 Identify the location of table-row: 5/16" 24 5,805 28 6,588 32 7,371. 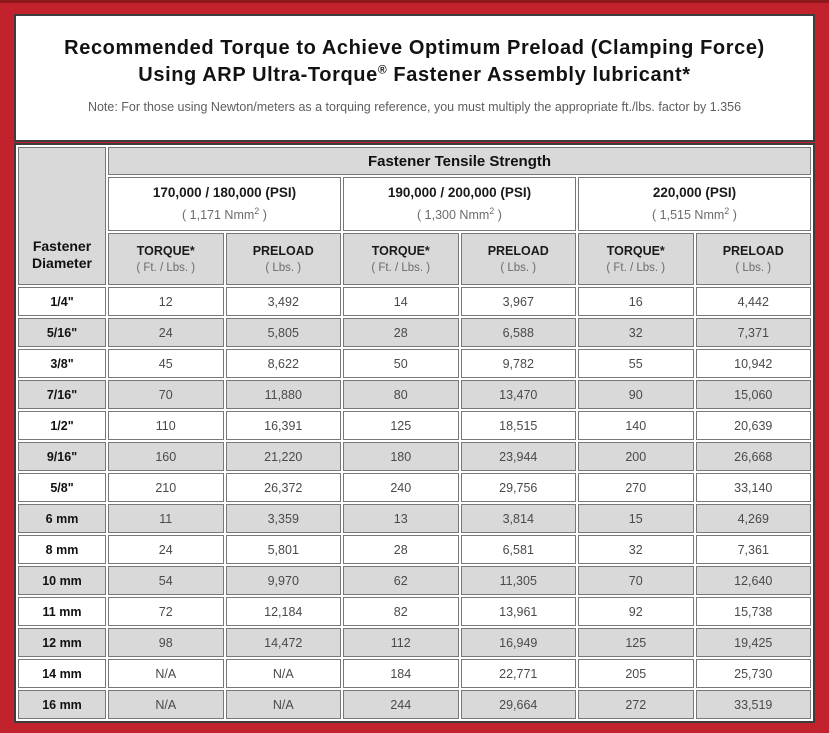
(414, 332).